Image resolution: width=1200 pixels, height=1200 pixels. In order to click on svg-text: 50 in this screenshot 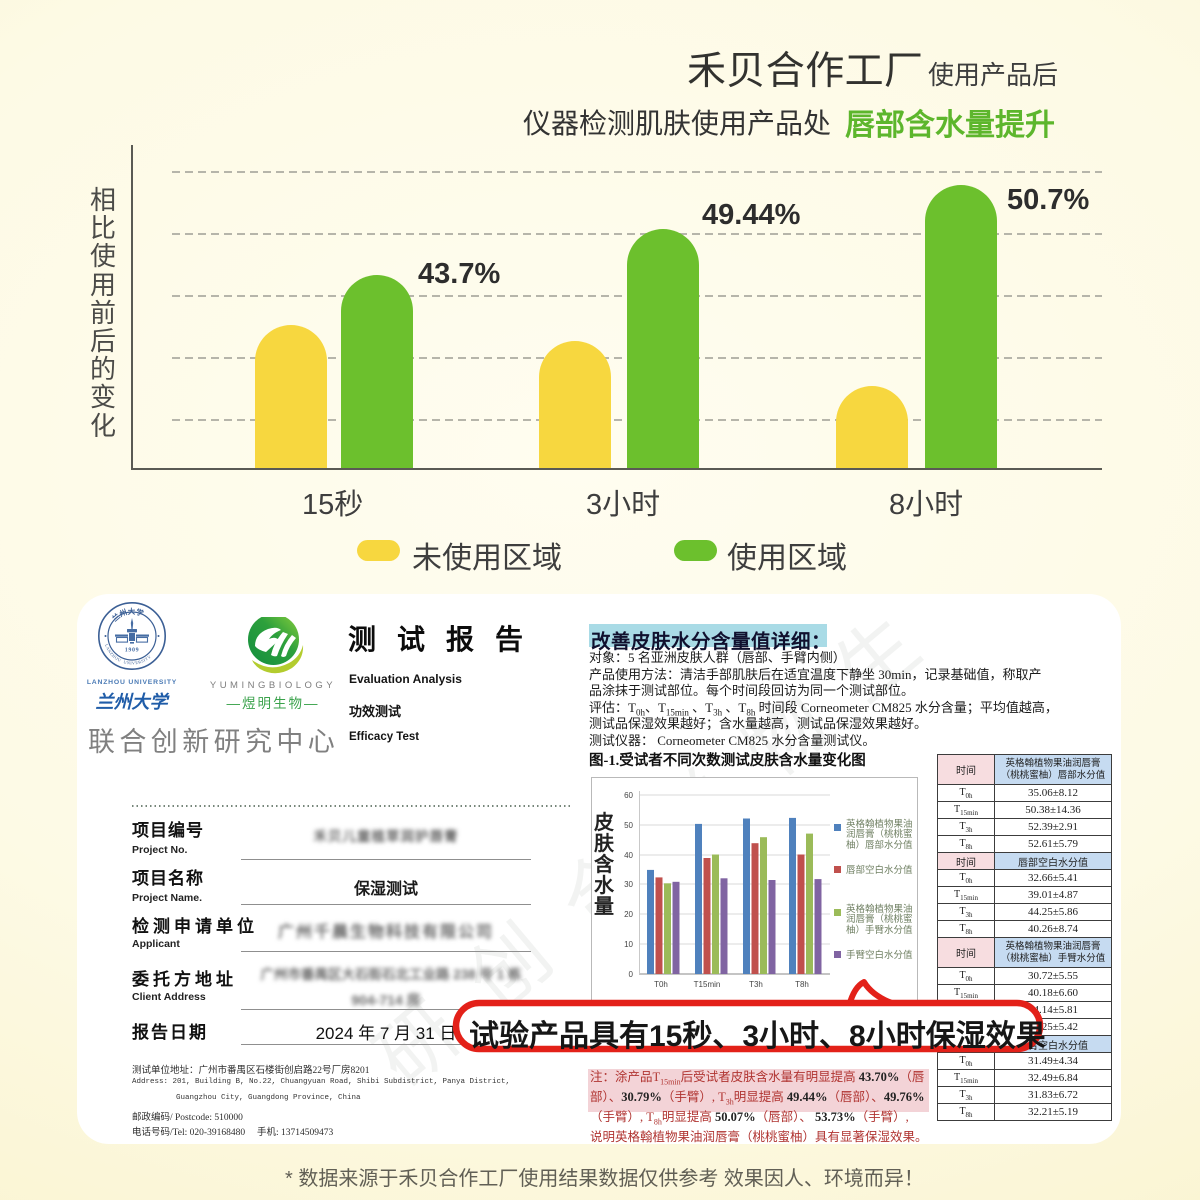, I will do `click(628, 825)`.